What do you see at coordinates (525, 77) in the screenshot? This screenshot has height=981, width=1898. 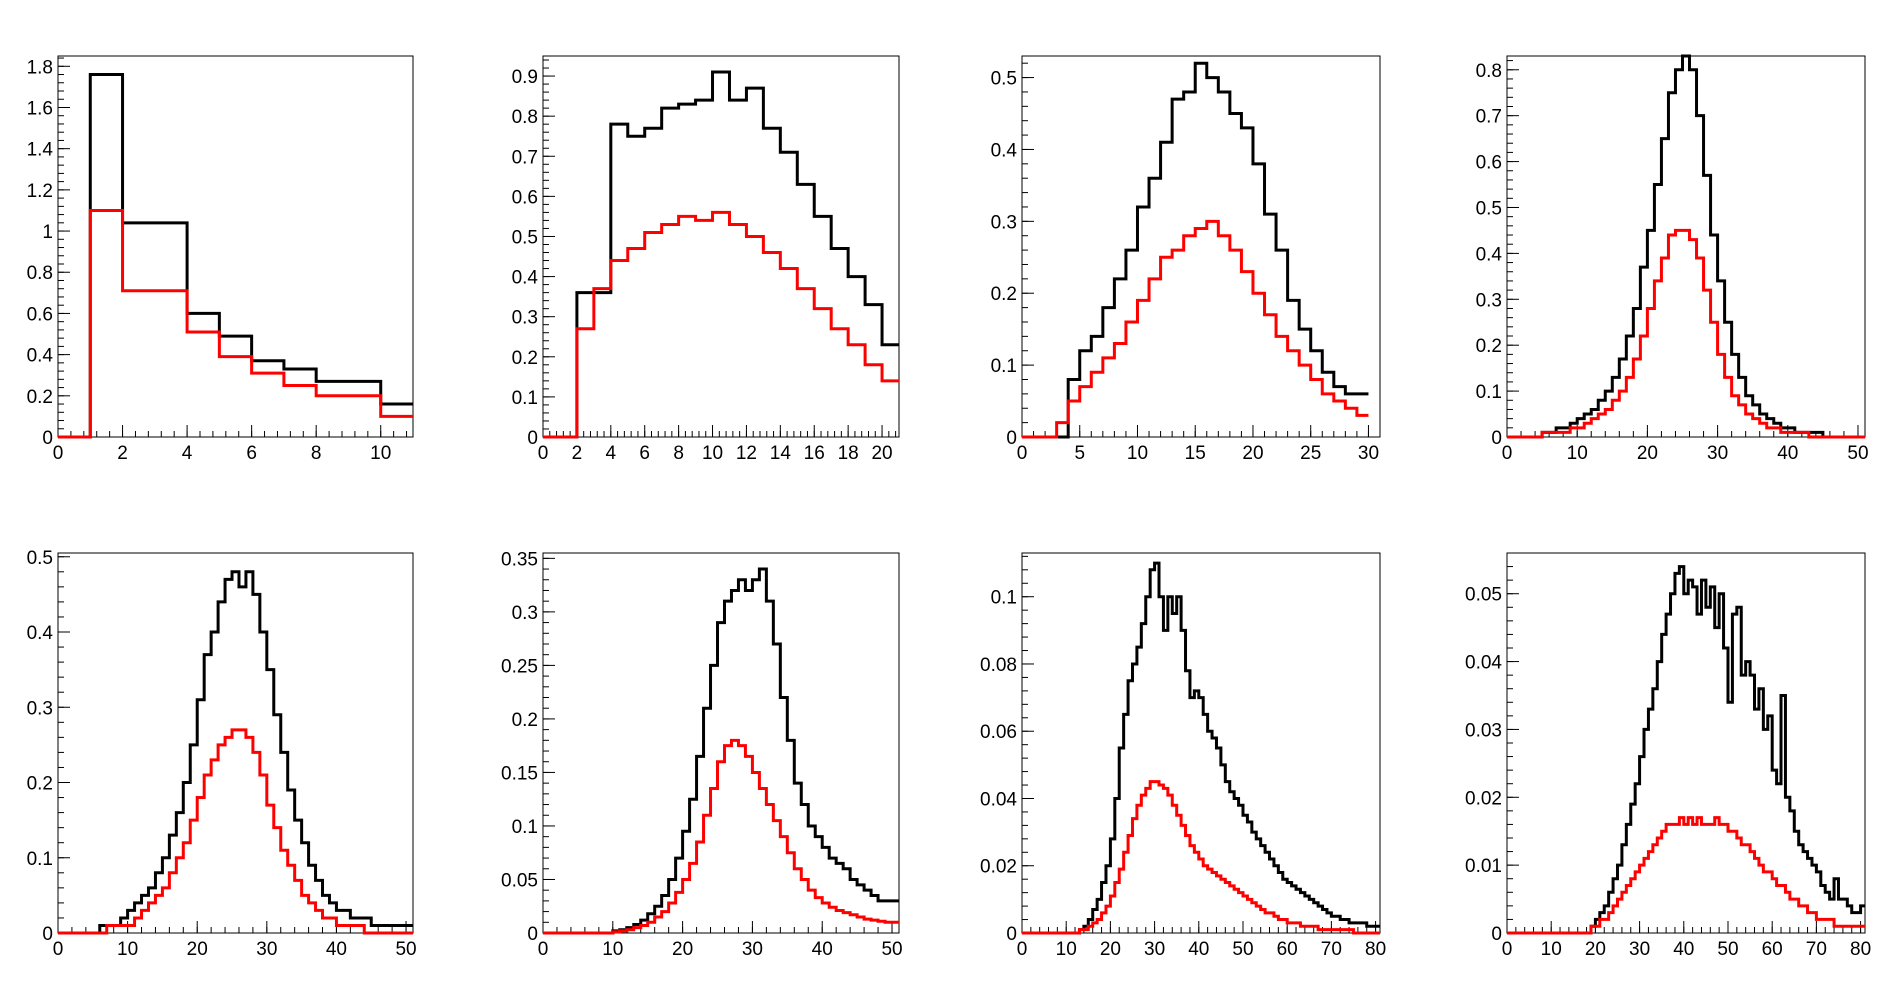 I see `y-tick-label: 0.9` at bounding box center [525, 77].